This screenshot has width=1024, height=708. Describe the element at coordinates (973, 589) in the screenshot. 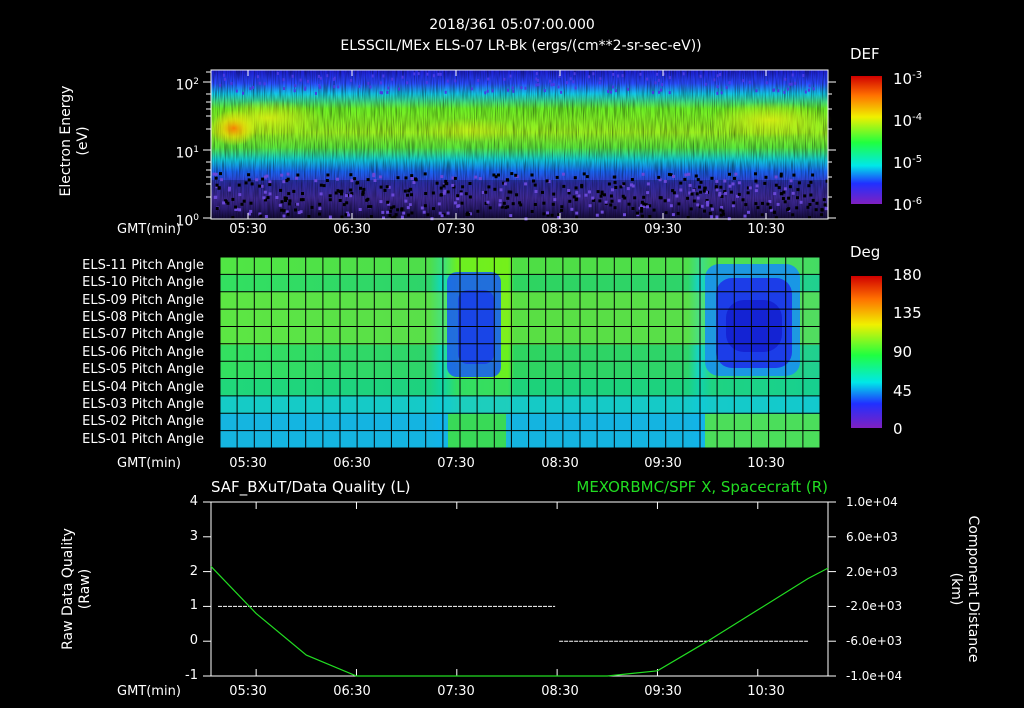

I see `panel3-right-ylabel-line1: Component Distance` at that location.